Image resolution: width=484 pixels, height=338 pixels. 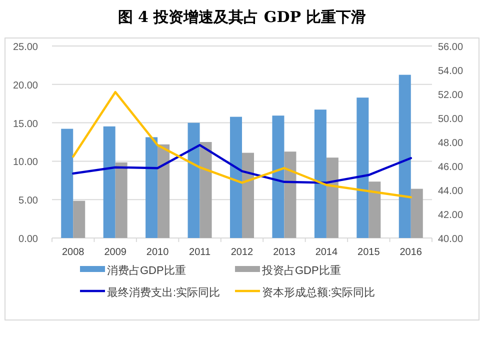 I want to click on x-tick-label: 2010, so click(x=158, y=252).